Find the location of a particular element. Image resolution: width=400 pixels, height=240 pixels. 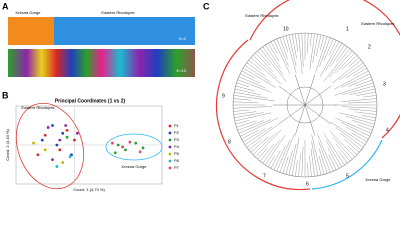

cluster-number: 1 is located at coordinates (347, 29).